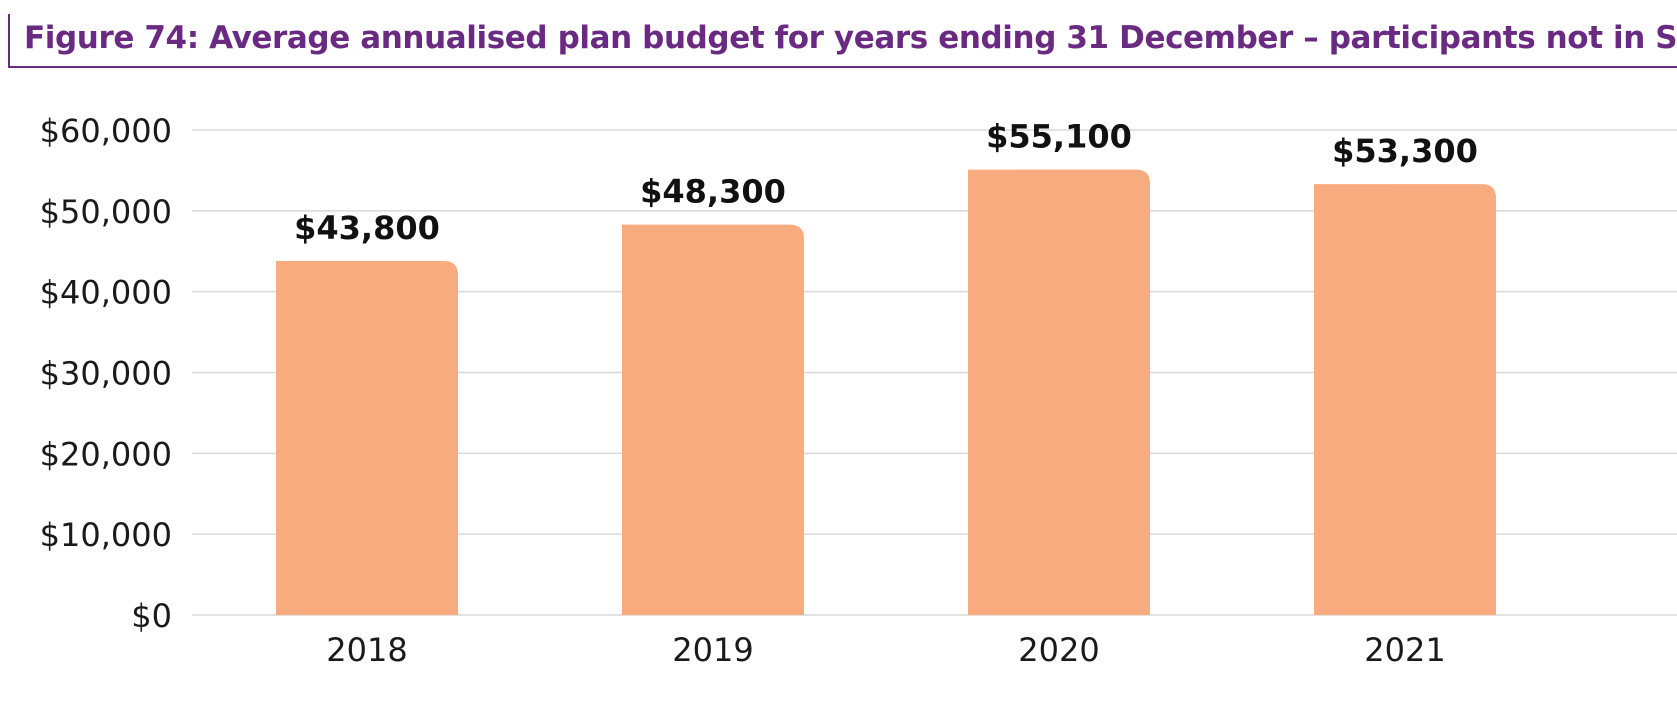 The height and width of the screenshot is (727, 1677). Describe the element at coordinates (712, 650) in the screenshot. I see `x-tick-label: 2019` at that location.